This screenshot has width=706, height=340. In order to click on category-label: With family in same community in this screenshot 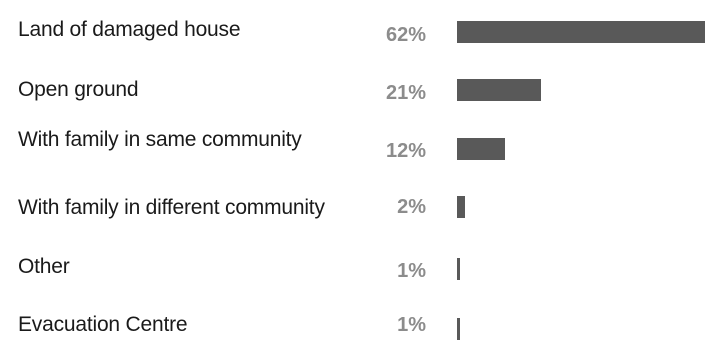, I will do `click(160, 139)`.